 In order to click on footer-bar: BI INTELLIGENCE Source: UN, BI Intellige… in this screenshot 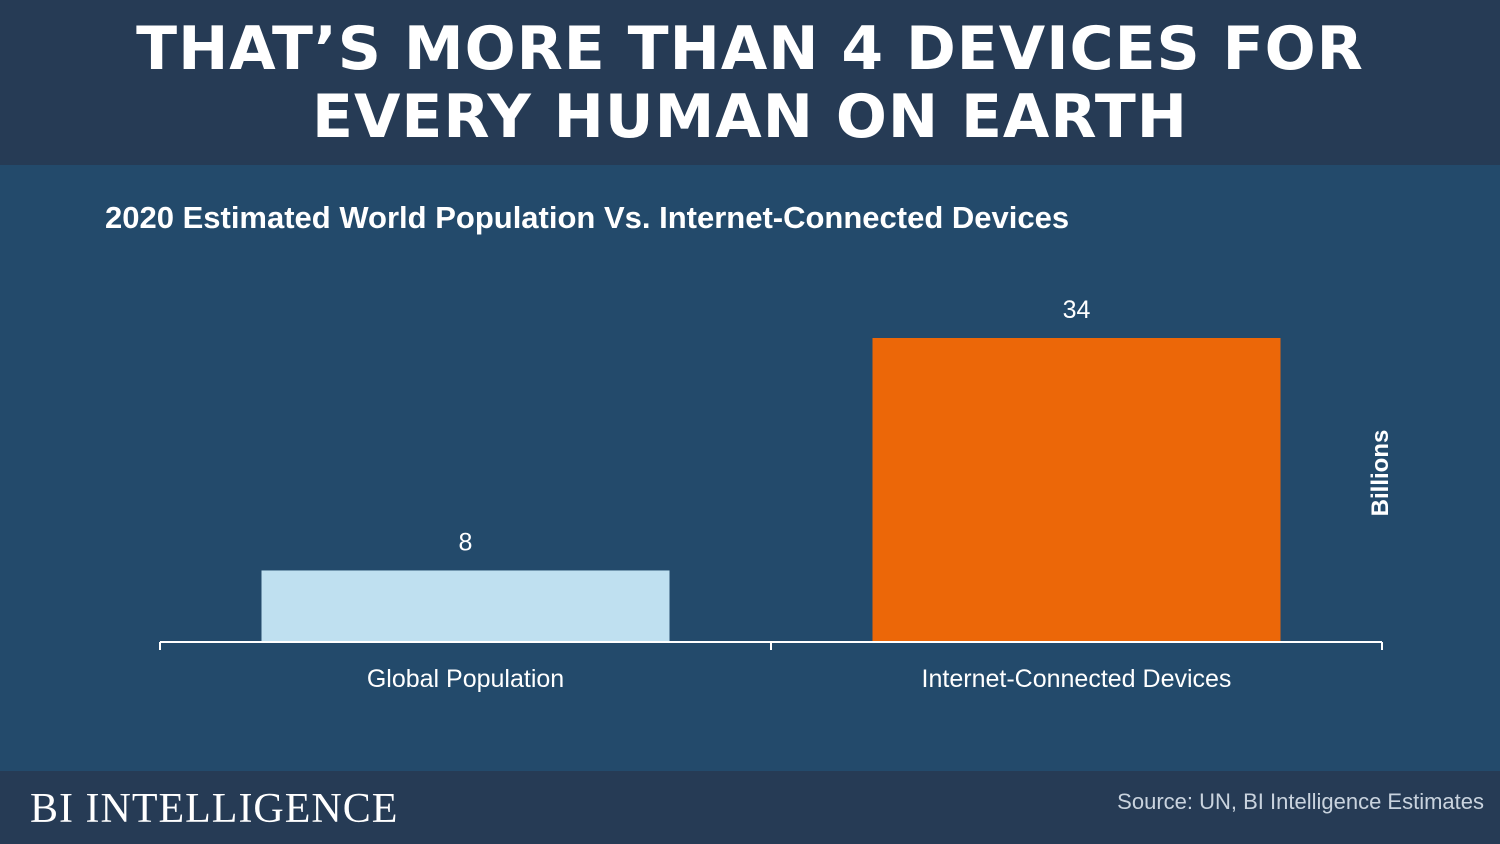, I will do `click(750, 807)`.